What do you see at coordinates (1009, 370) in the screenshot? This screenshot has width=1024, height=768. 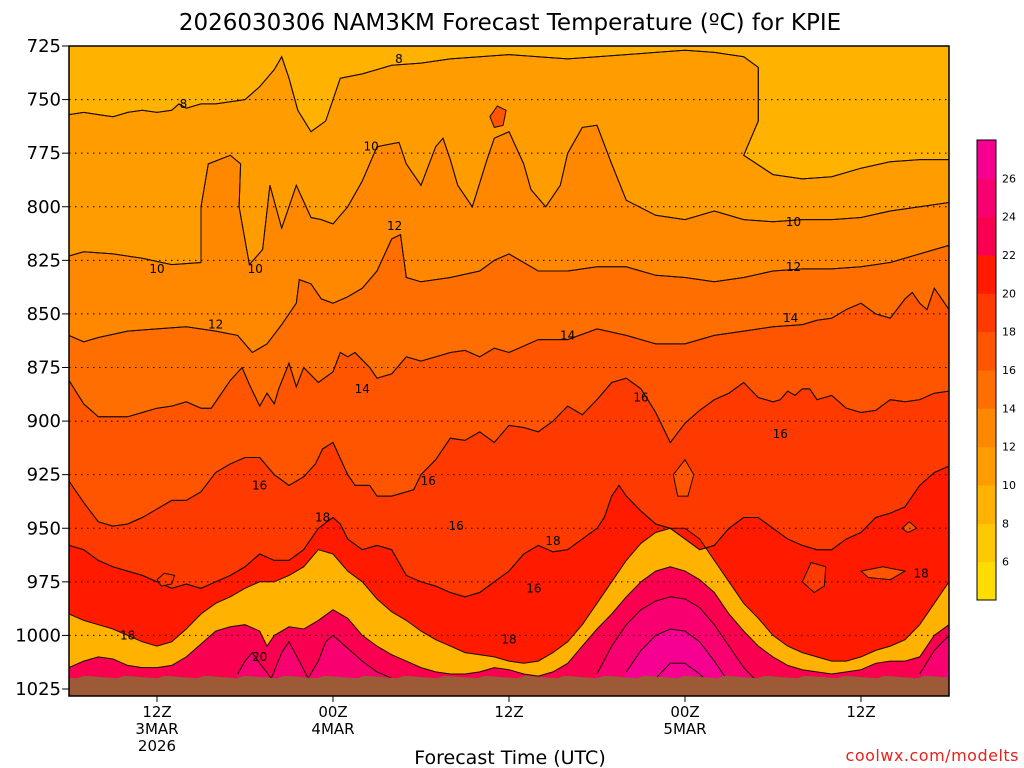 I see `colorbar-tick-label: 16` at bounding box center [1009, 370].